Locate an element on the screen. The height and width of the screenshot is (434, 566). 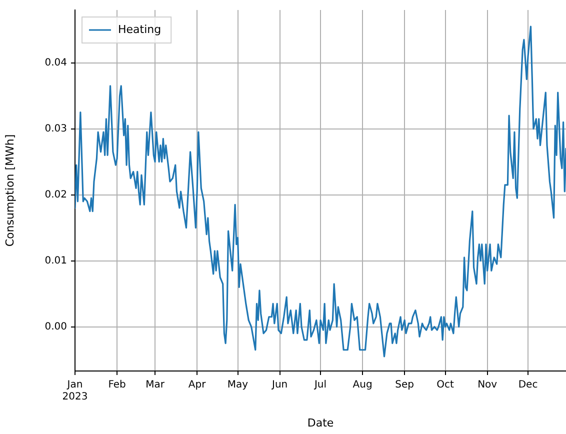
x-tick-label: Sep is located at coordinates (404, 385).